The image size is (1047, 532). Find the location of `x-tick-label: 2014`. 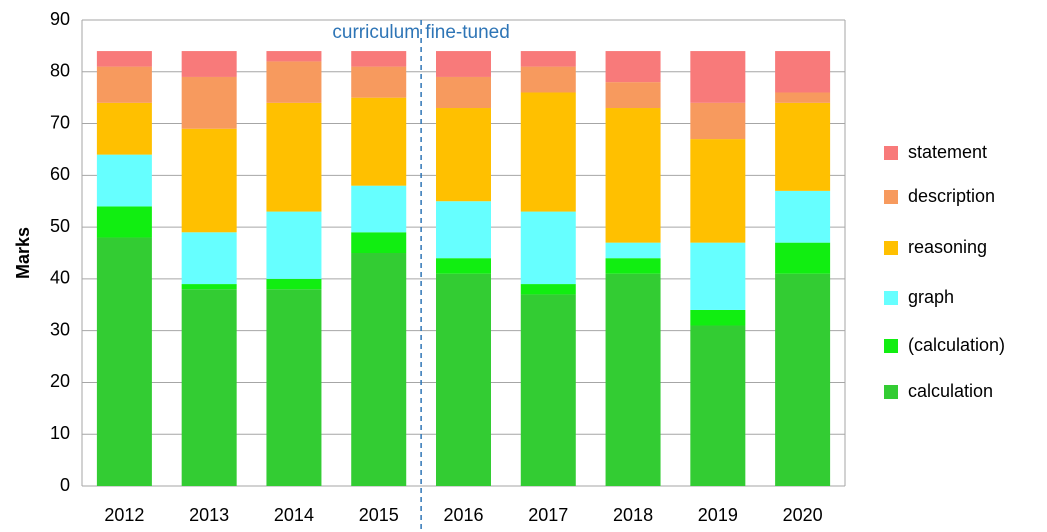

x-tick-label: 2014 is located at coordinates (294, 515).